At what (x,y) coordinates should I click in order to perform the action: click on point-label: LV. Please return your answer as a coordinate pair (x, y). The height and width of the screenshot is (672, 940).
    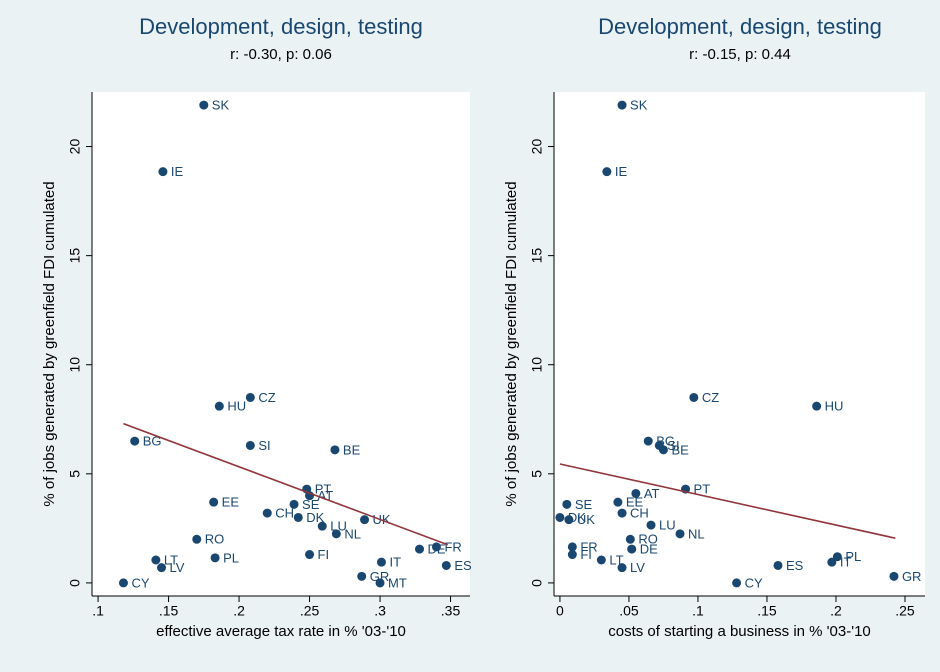
    Looking at the image, I should click on (177, 567).